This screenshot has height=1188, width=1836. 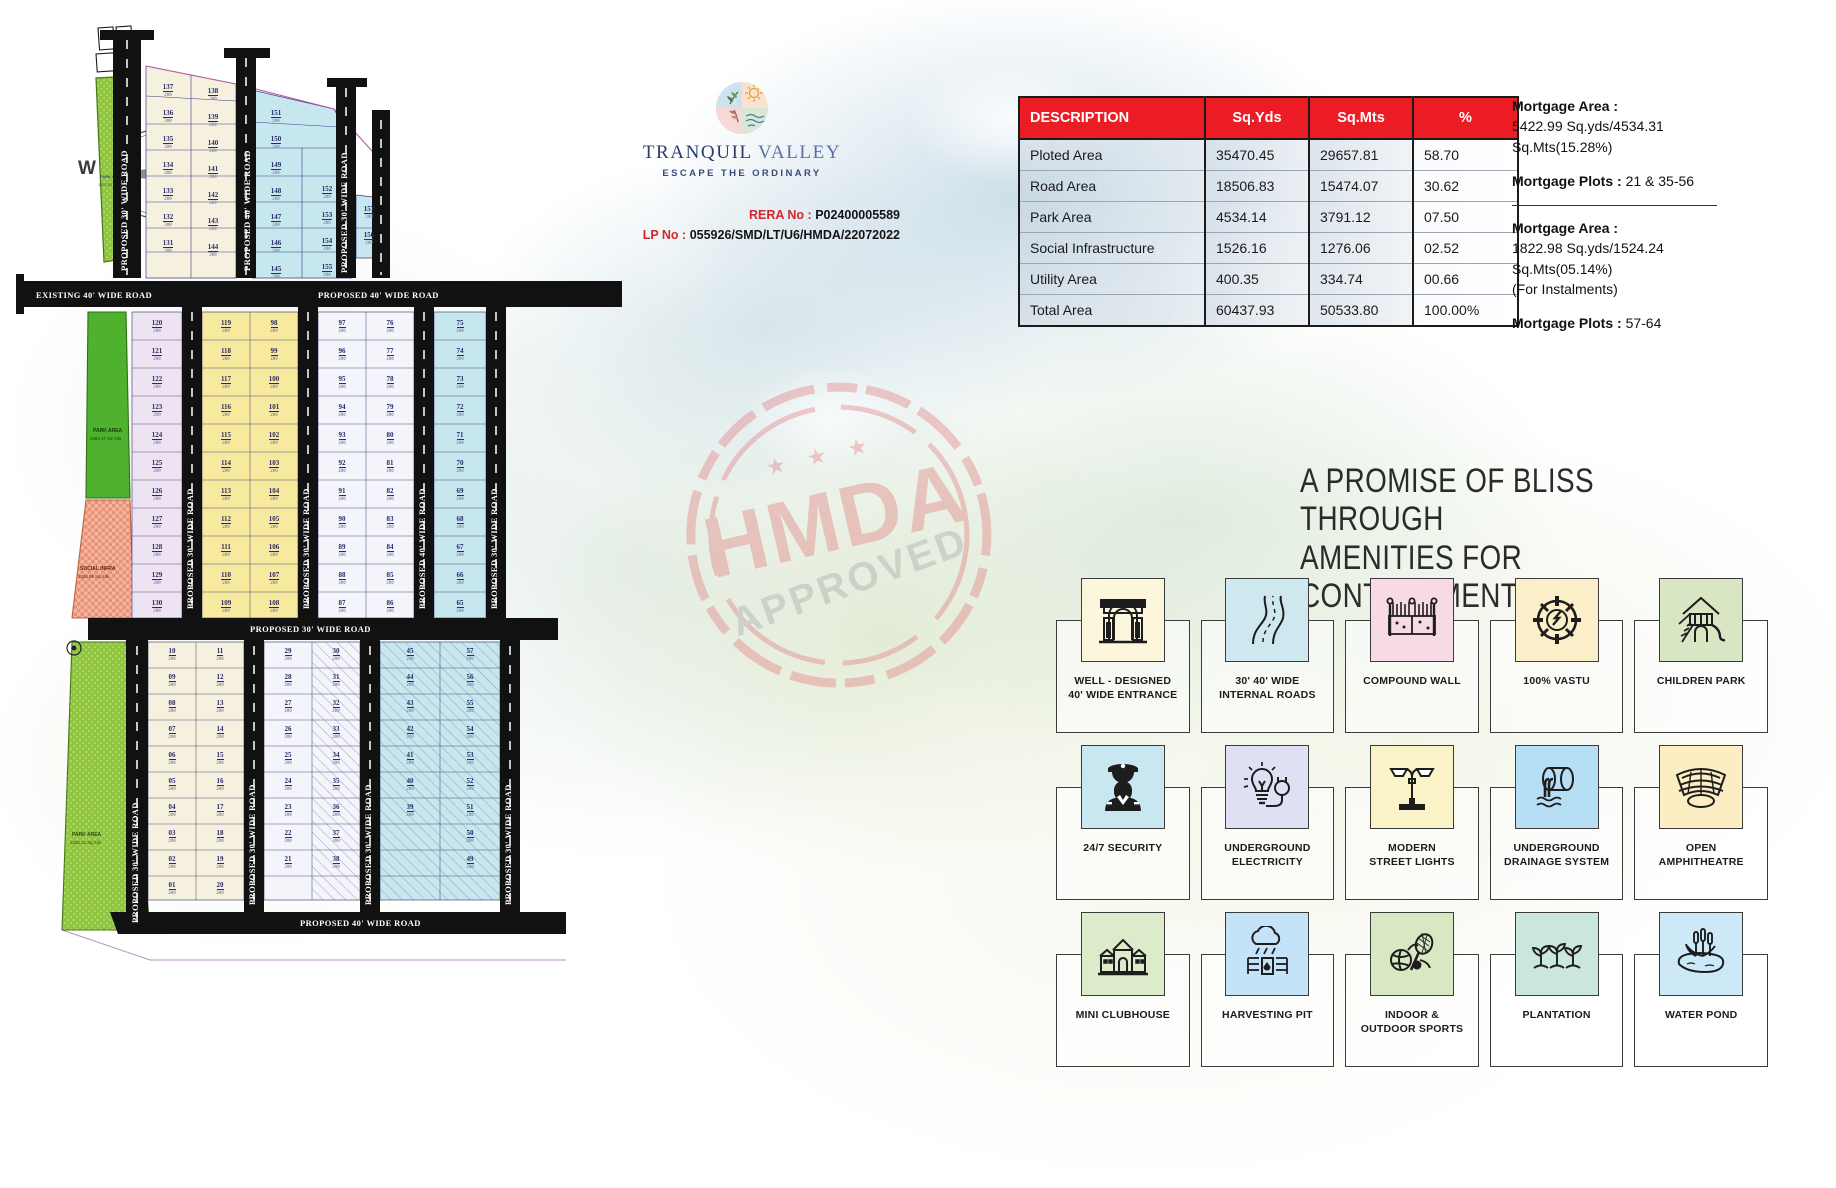 I want to click on water-pond-icon, so click(x=1701, y=954).